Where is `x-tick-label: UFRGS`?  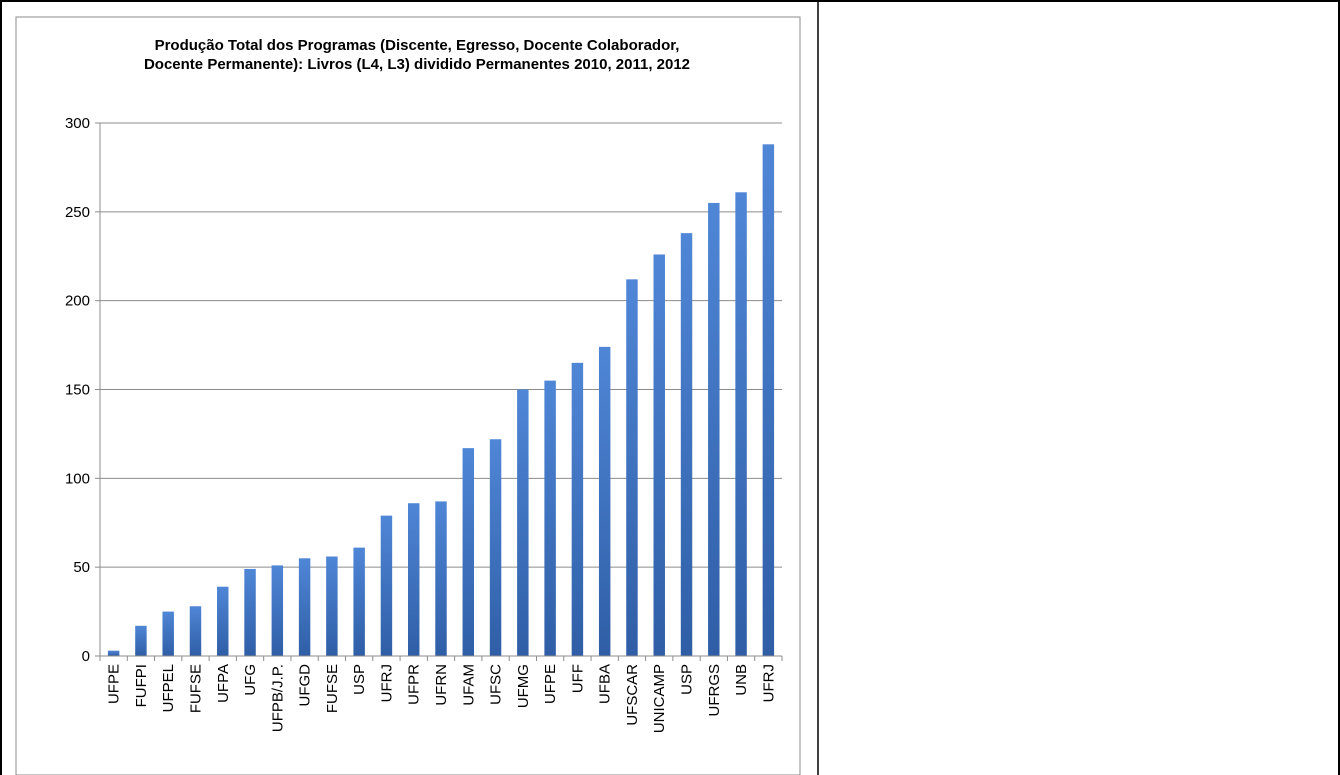
x-tick-label: UFRGS is located at coordinates (714, 690).